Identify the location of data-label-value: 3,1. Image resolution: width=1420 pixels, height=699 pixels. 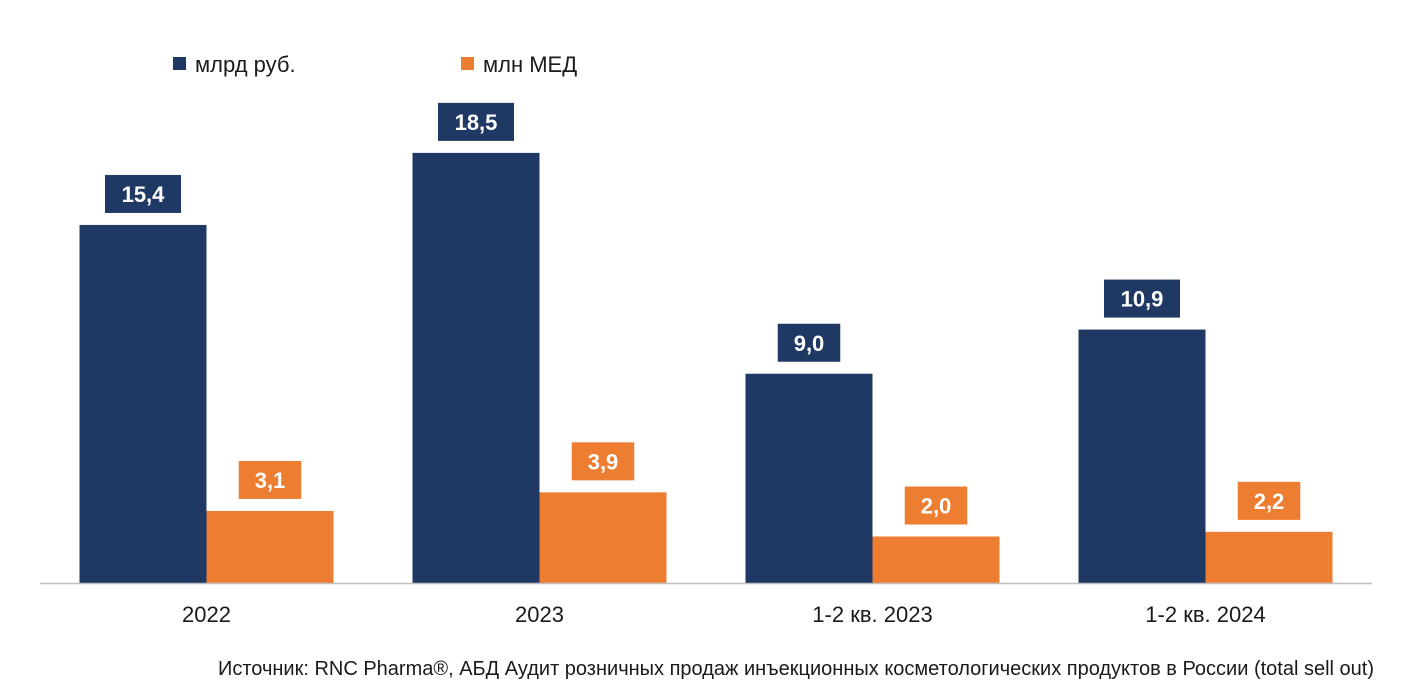
(270, 480).